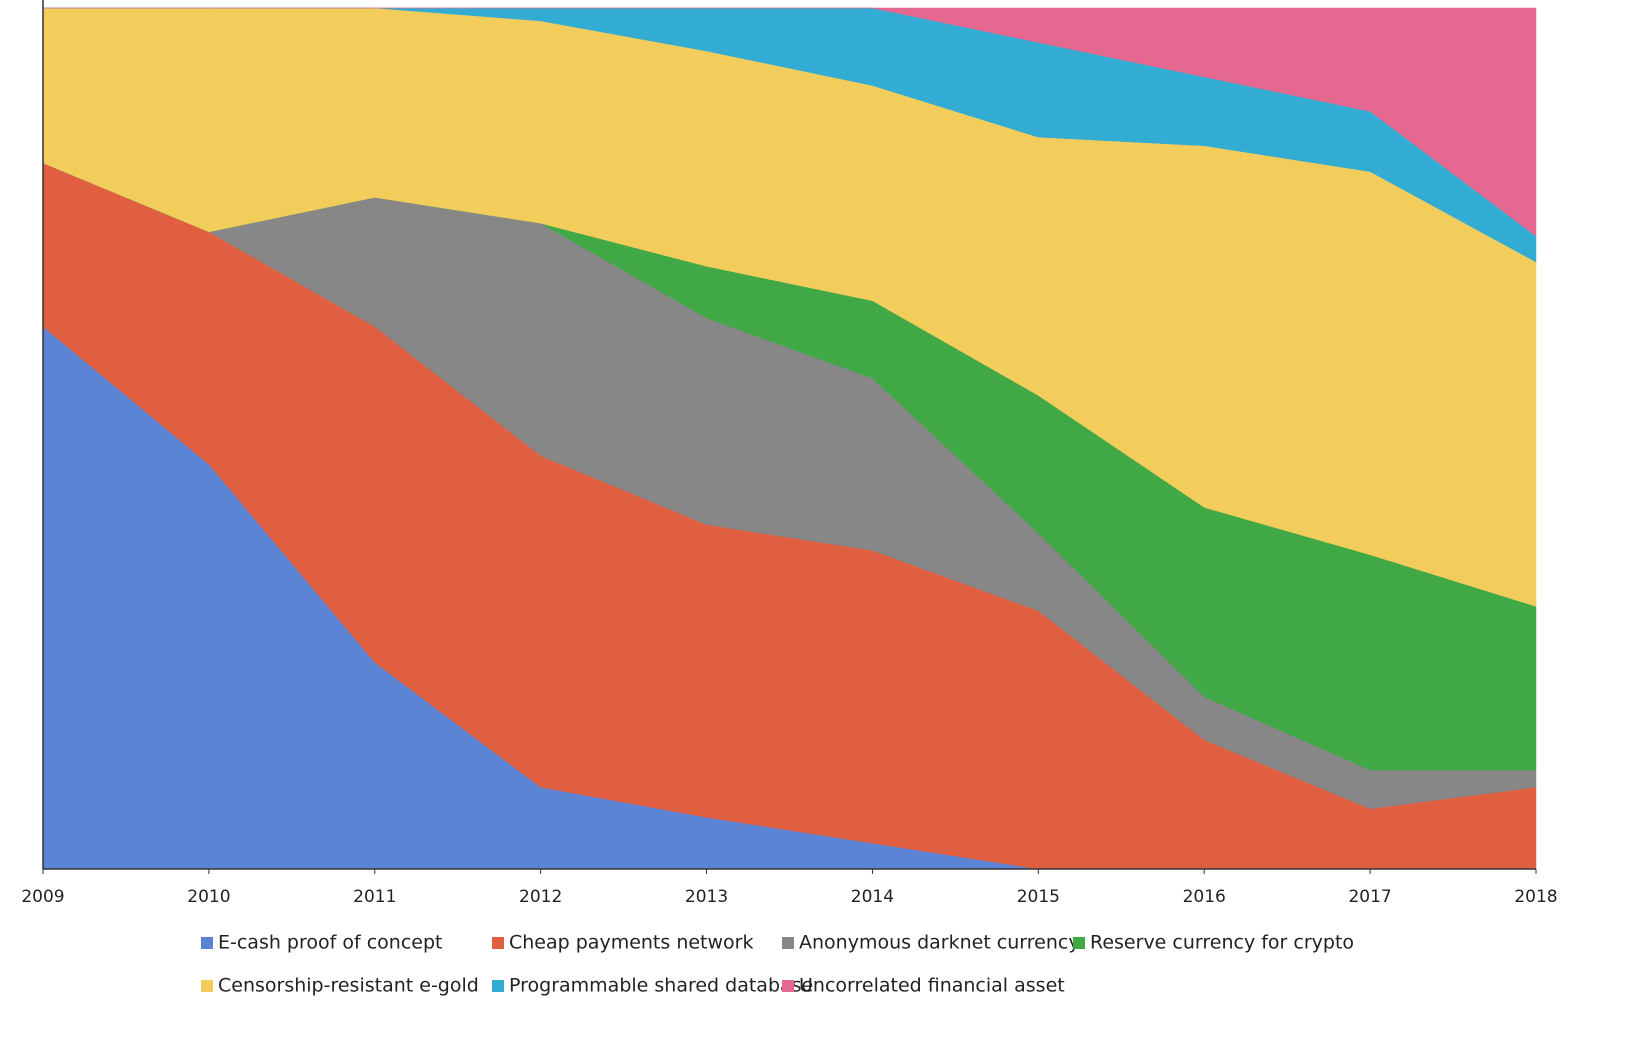 The width and height of the screenshot is (1644, 1056). I want to click on x-tick-label: 2017, so click(1369, 897).